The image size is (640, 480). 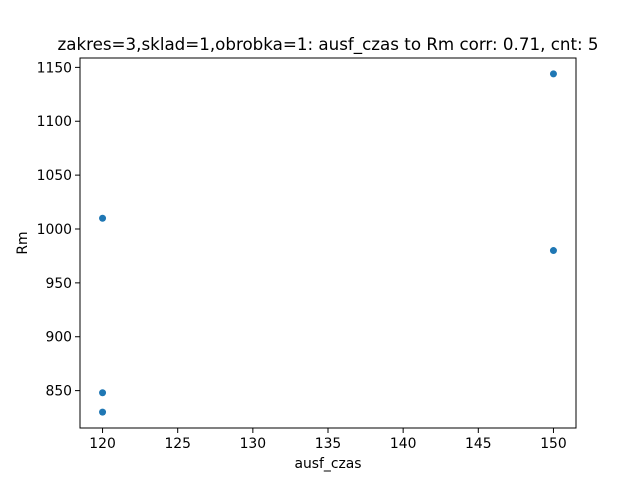 What do you see at coordinates (23, 242) in the screenshot?
I see `y-axis-label: Rm` at bounding box center [23, 242].